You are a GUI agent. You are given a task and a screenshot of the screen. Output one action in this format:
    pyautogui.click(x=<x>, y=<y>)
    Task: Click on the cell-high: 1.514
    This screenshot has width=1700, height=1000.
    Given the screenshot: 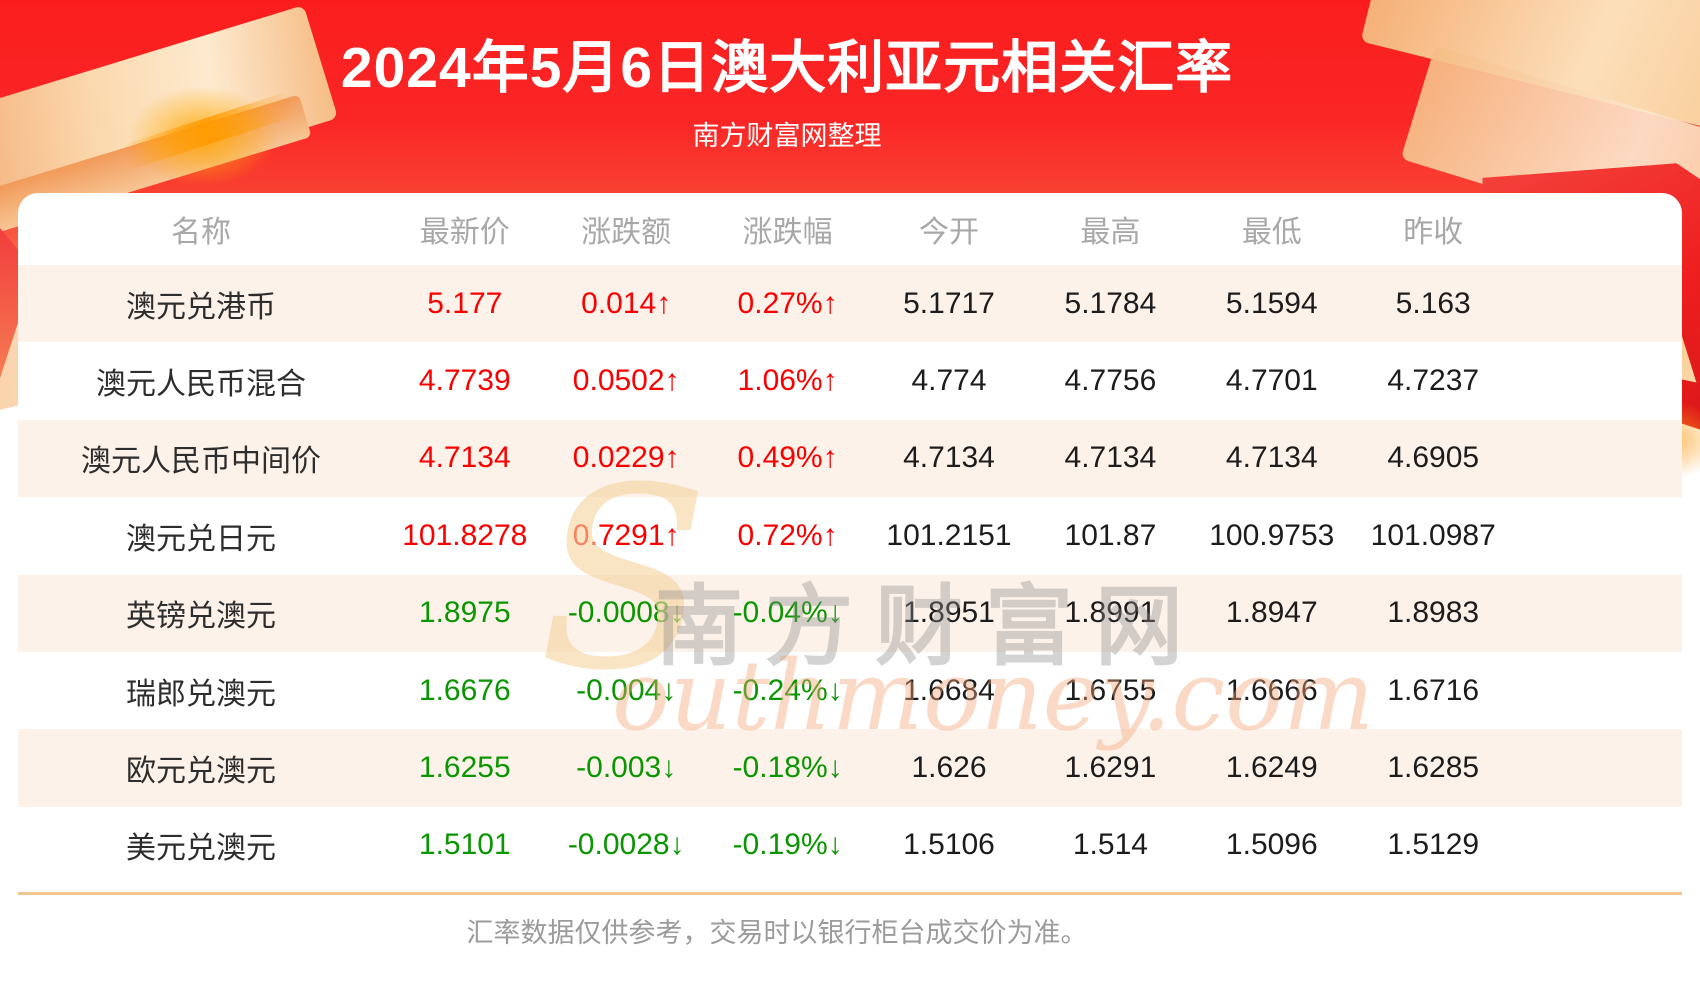 What is the action you would take?
    pyautogui.click(x=1110, y=845)
    